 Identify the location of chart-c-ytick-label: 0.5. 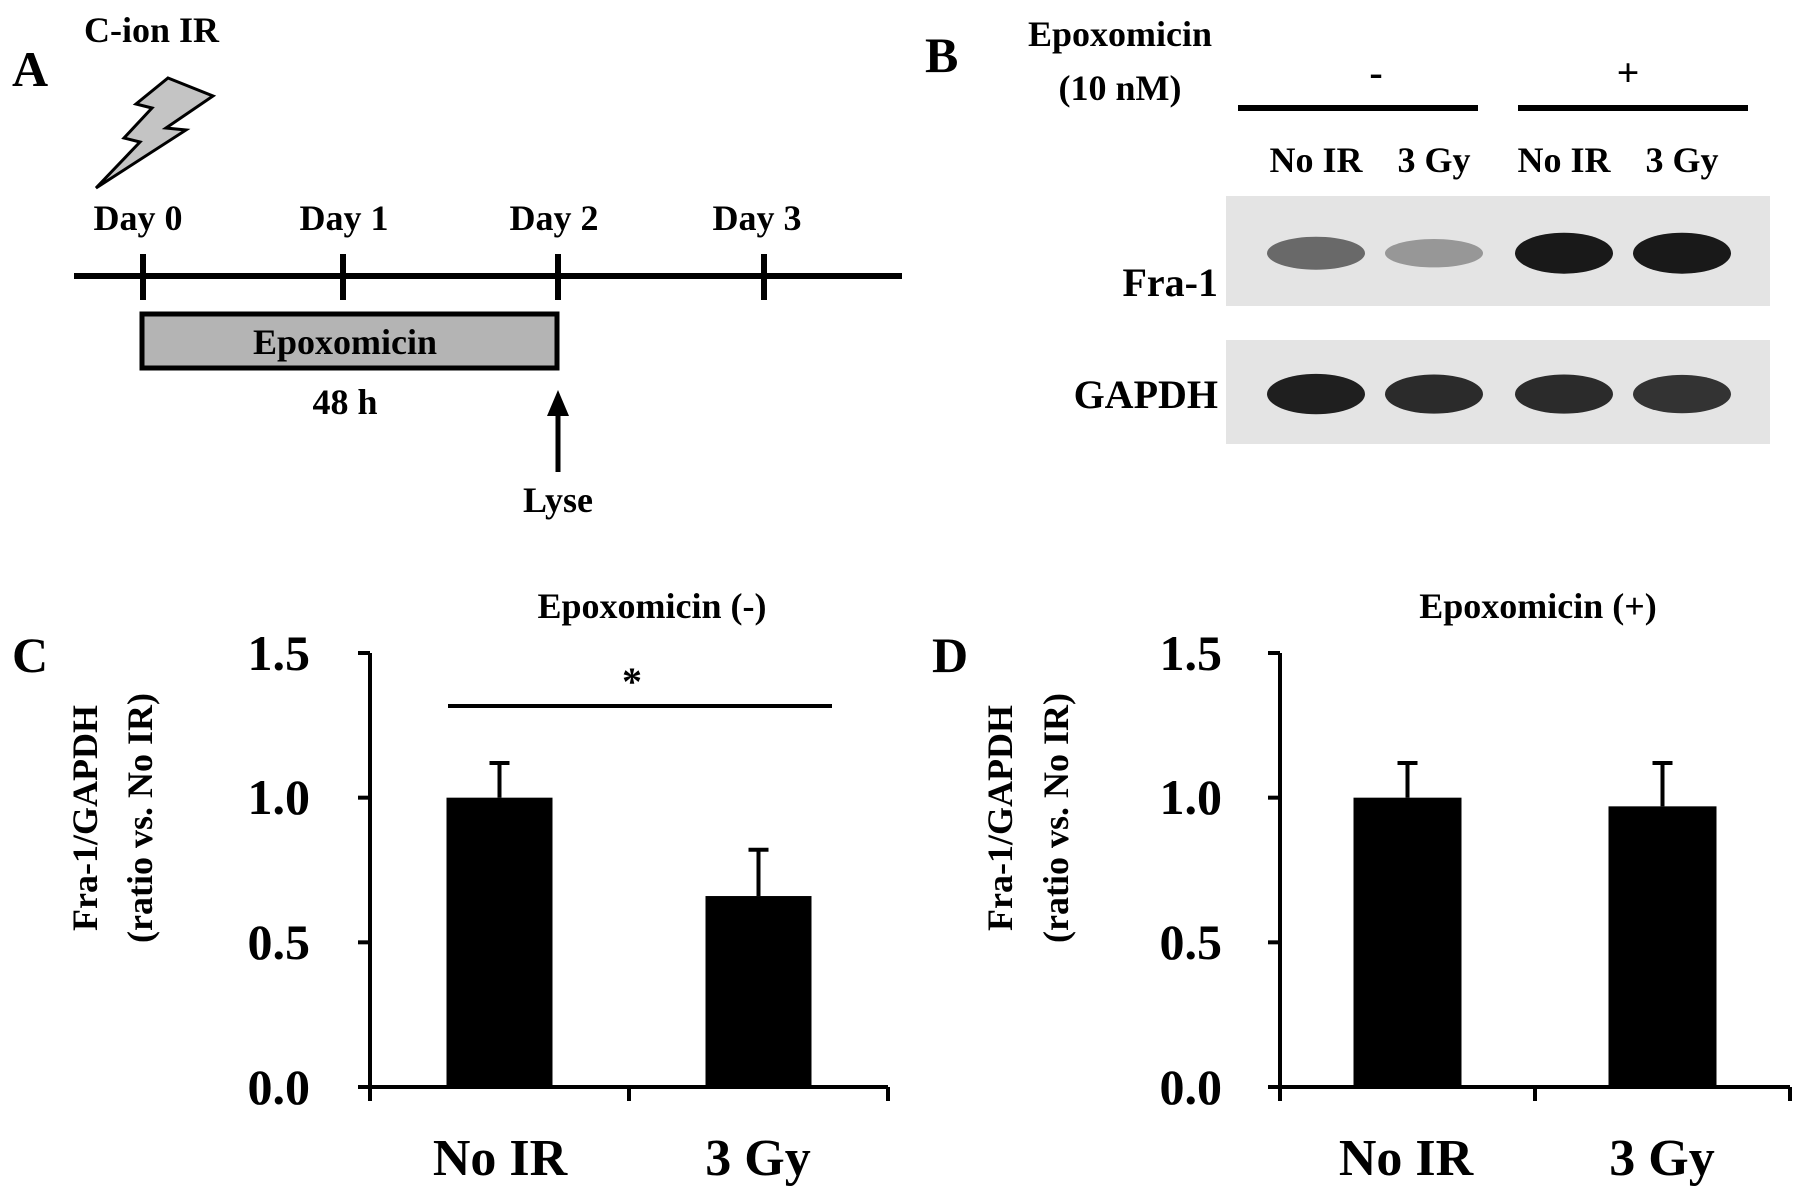
(279, 942).